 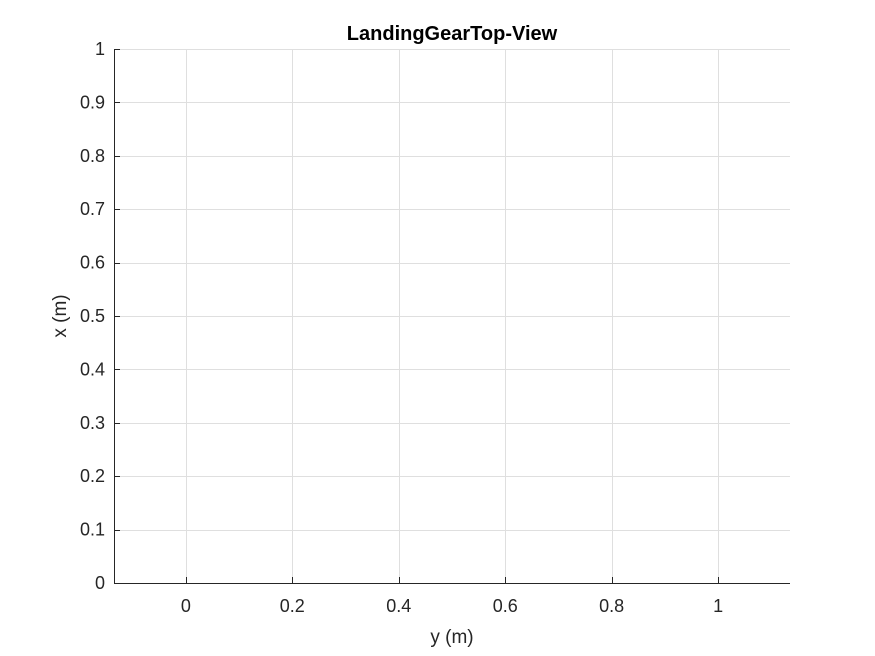 What do you see at coordinates (100, 49) in the screenshot?
I see `y-tick-label-10: 1` at bounding box center [100, 49].